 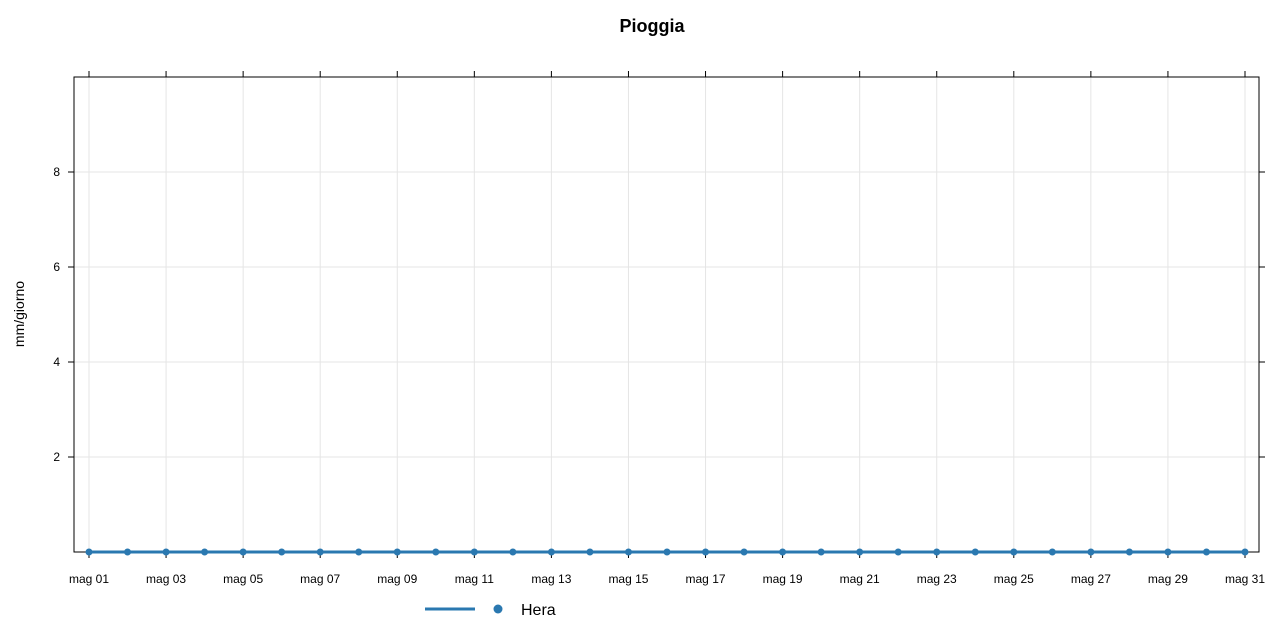 What do you see at coordinates (490, 610) in the screenshot?
I see `legend: Hera` at bounding box center [490, 610].